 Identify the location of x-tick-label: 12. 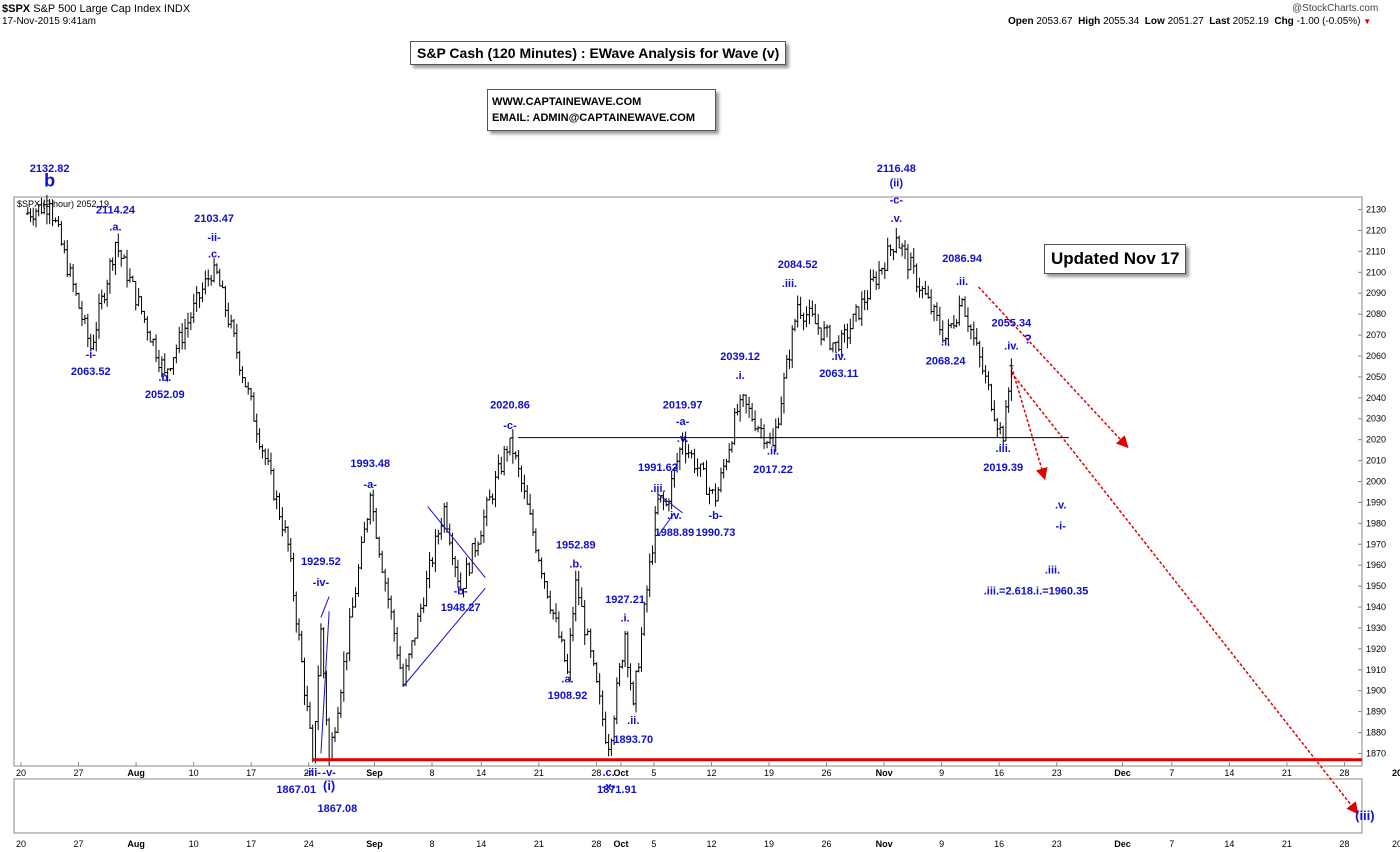
(711, 773).